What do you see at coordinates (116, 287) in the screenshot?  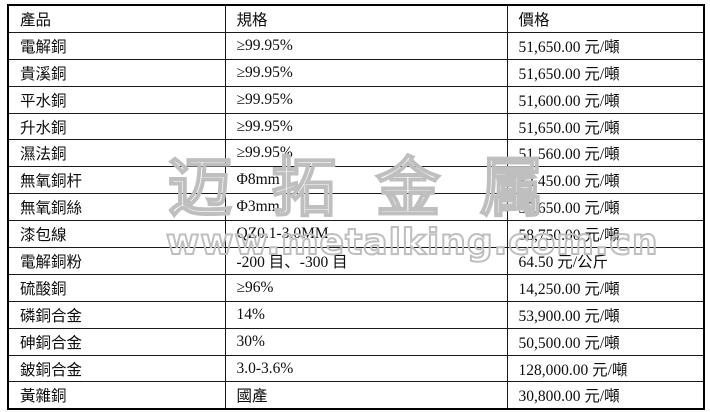 I see `product-cell: 硫酸銅` at bounding box center [116, 287].